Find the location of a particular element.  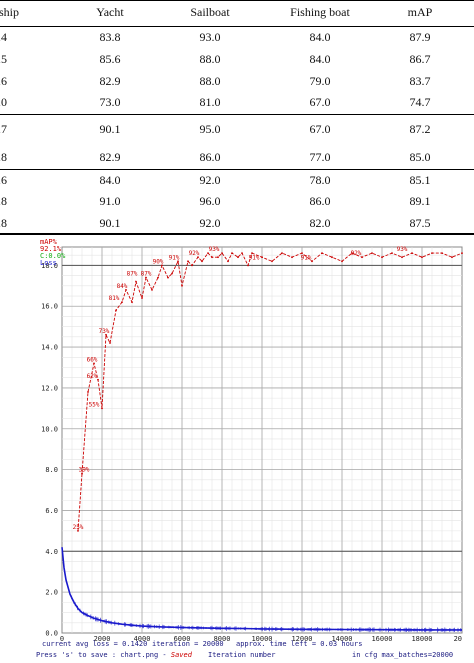

y-tick-label: 16.0 is located at coordinates (49, 307).